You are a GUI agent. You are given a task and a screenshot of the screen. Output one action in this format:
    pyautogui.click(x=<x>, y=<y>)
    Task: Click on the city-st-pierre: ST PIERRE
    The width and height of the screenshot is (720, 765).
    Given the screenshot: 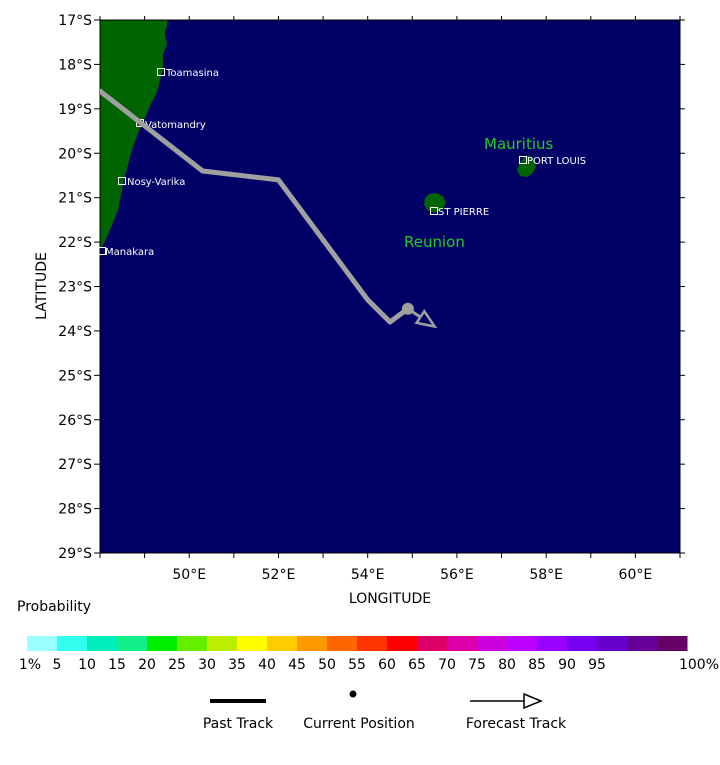 What is the action you would take?
    pyautogui.click(x=459, y=212)
    